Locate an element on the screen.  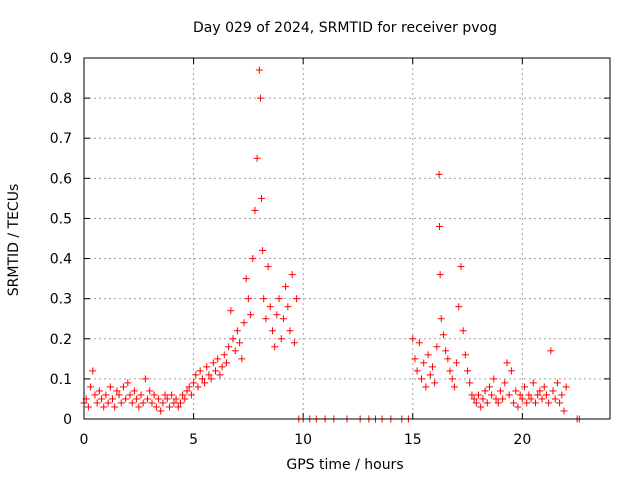
x-axis-label: GPS time / hours is located at coordinates (344, 465).